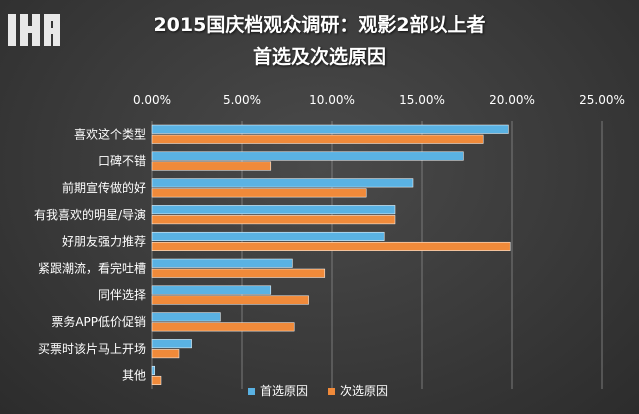  What do you see at coordinates (104, 187) in the screenshot?
I see `category-label: 前期宣传做的好` at bounding box center [104, 187].